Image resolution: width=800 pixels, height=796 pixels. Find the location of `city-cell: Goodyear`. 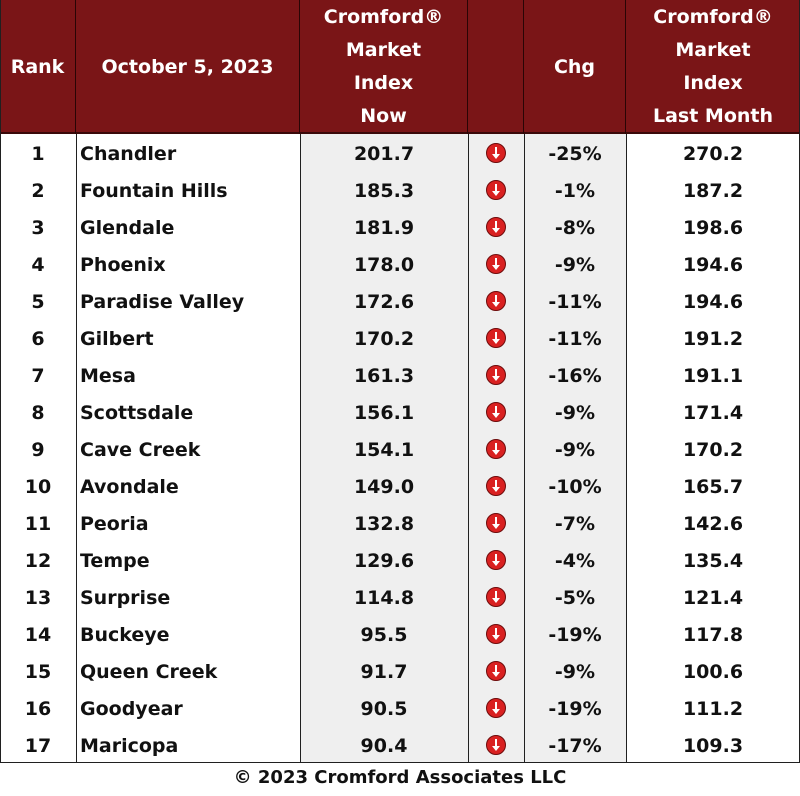

city-cell: Goodyear is located at coordinates (131, 709).